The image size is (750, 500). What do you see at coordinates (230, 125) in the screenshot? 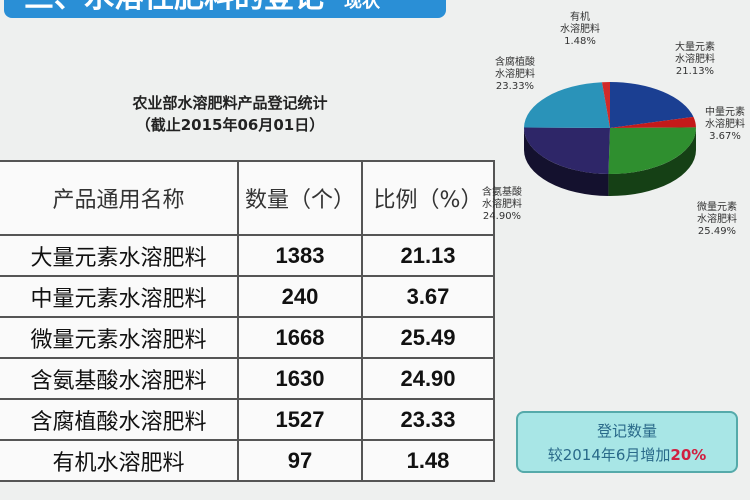
I see `table-title-line2: （截止2015年06月01日）` at bounding box center [230, 125].